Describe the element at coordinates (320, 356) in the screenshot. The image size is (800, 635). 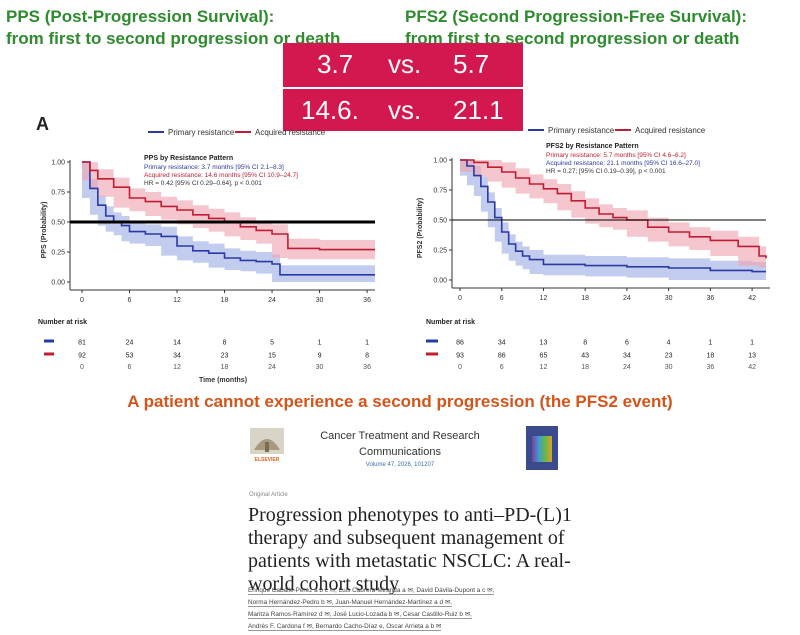
I see `risk-count-acquired: 9` at that location.